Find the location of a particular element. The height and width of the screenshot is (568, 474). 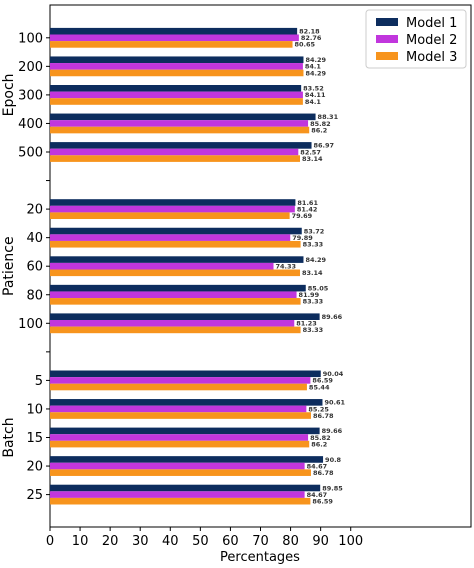

x-tick-label: 100 is located at coordinates (350, 541).